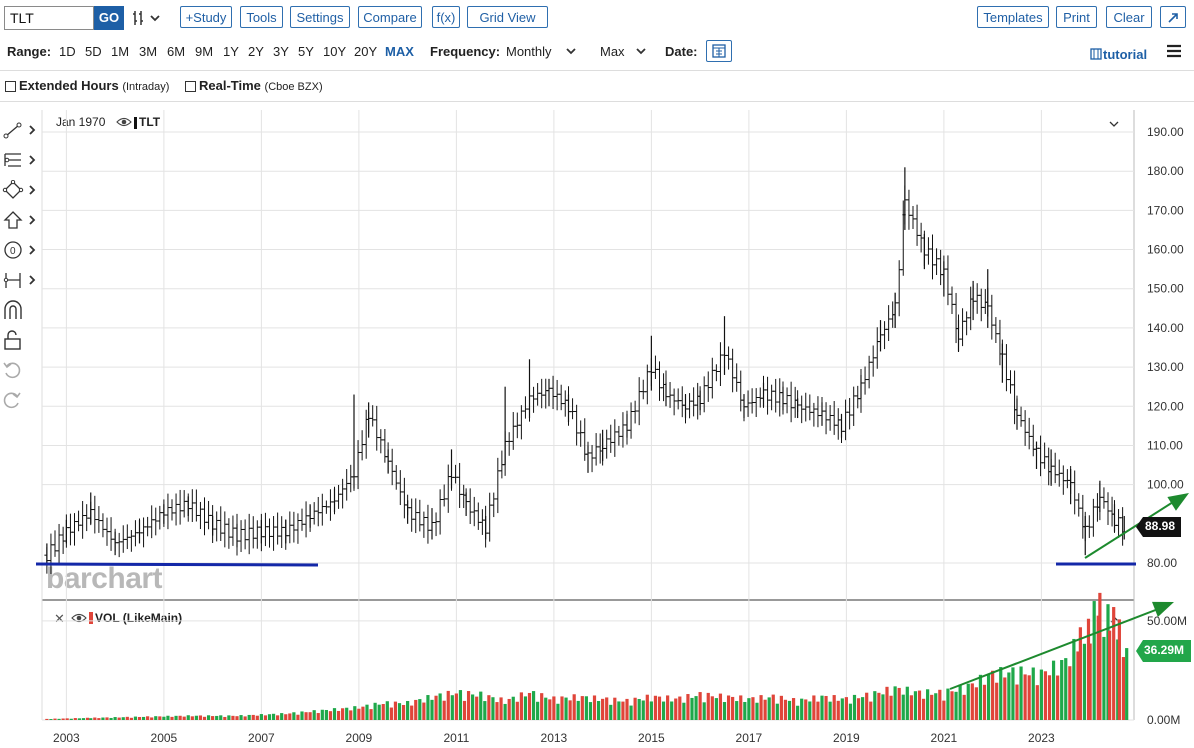 The width and height of the screenshot is (1194, 748). What do you see at coordinates (1173, 17) in the screenshot?
I see `external-link-icon` at bounding box center [1173, 17].